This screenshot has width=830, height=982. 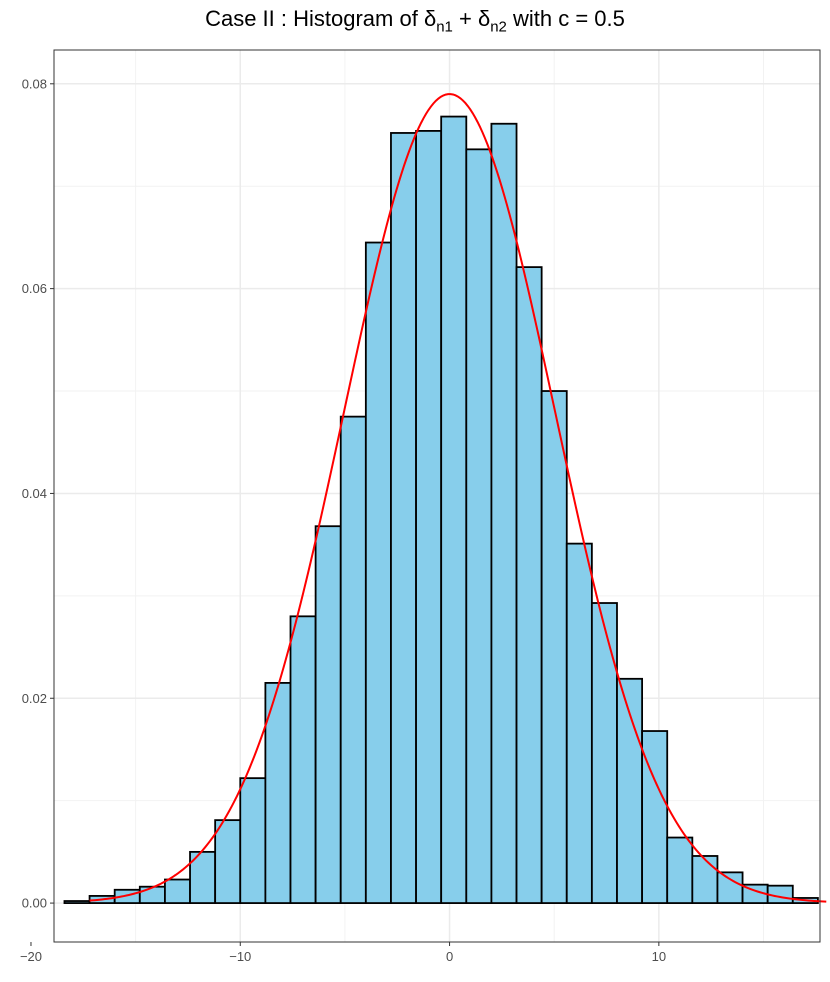 I want to click on title-suffix: with c = 0.5, so click(x=565, y=18).